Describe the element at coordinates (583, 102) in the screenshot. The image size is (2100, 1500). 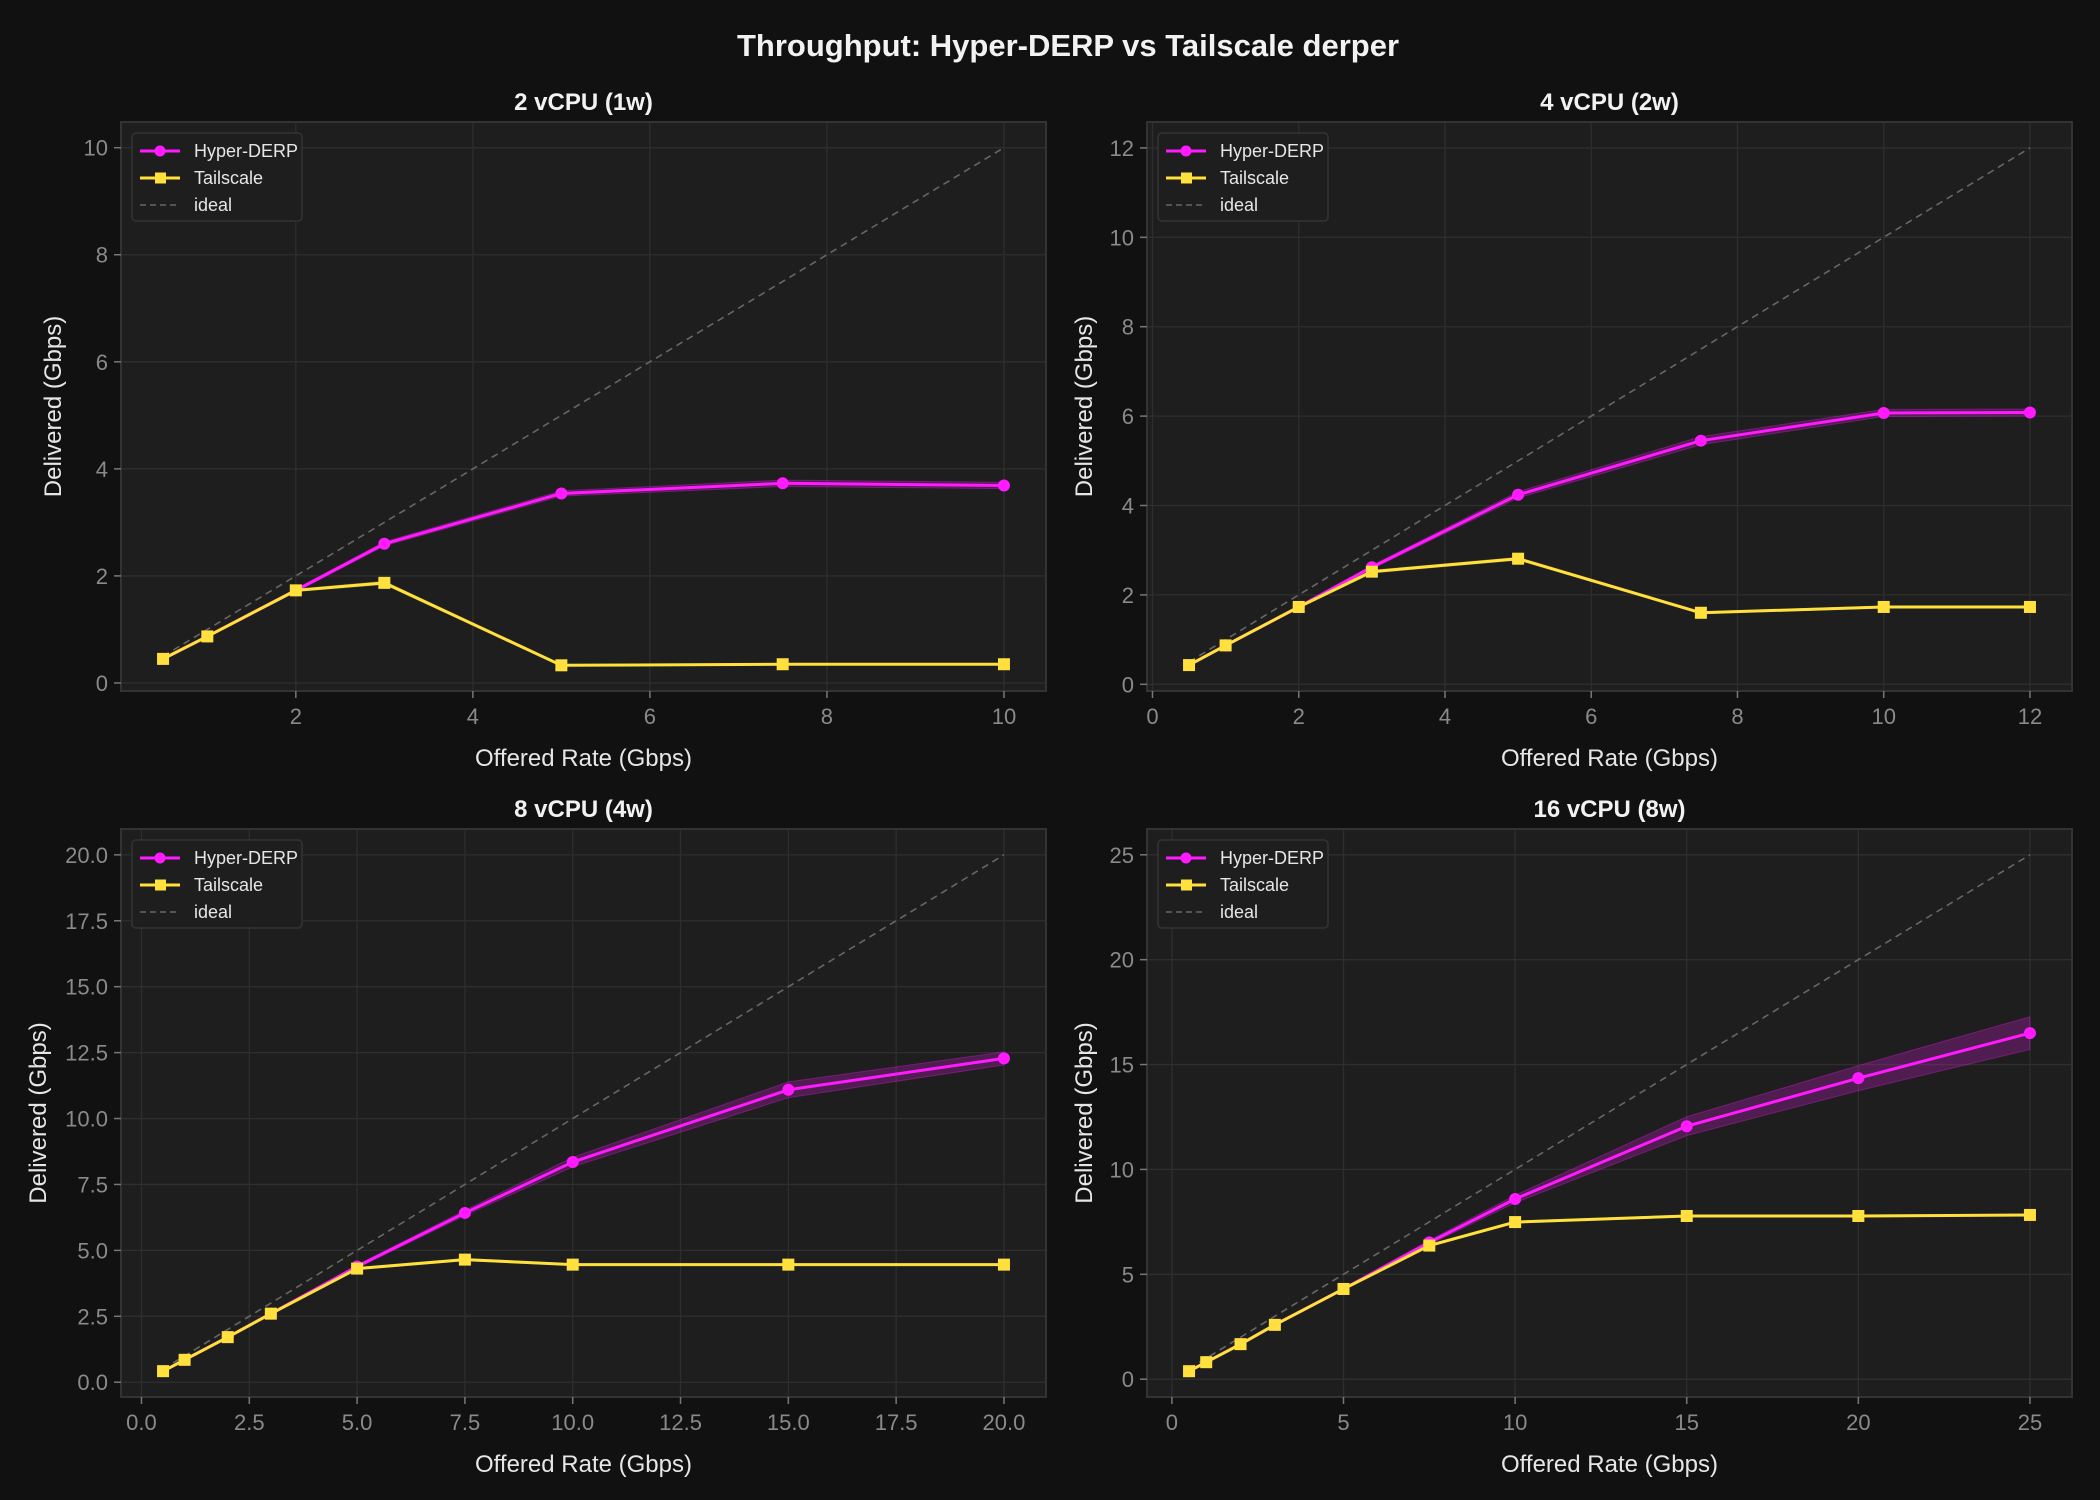
I see `subplot-title: 2 vCPU (1w)` at that location.